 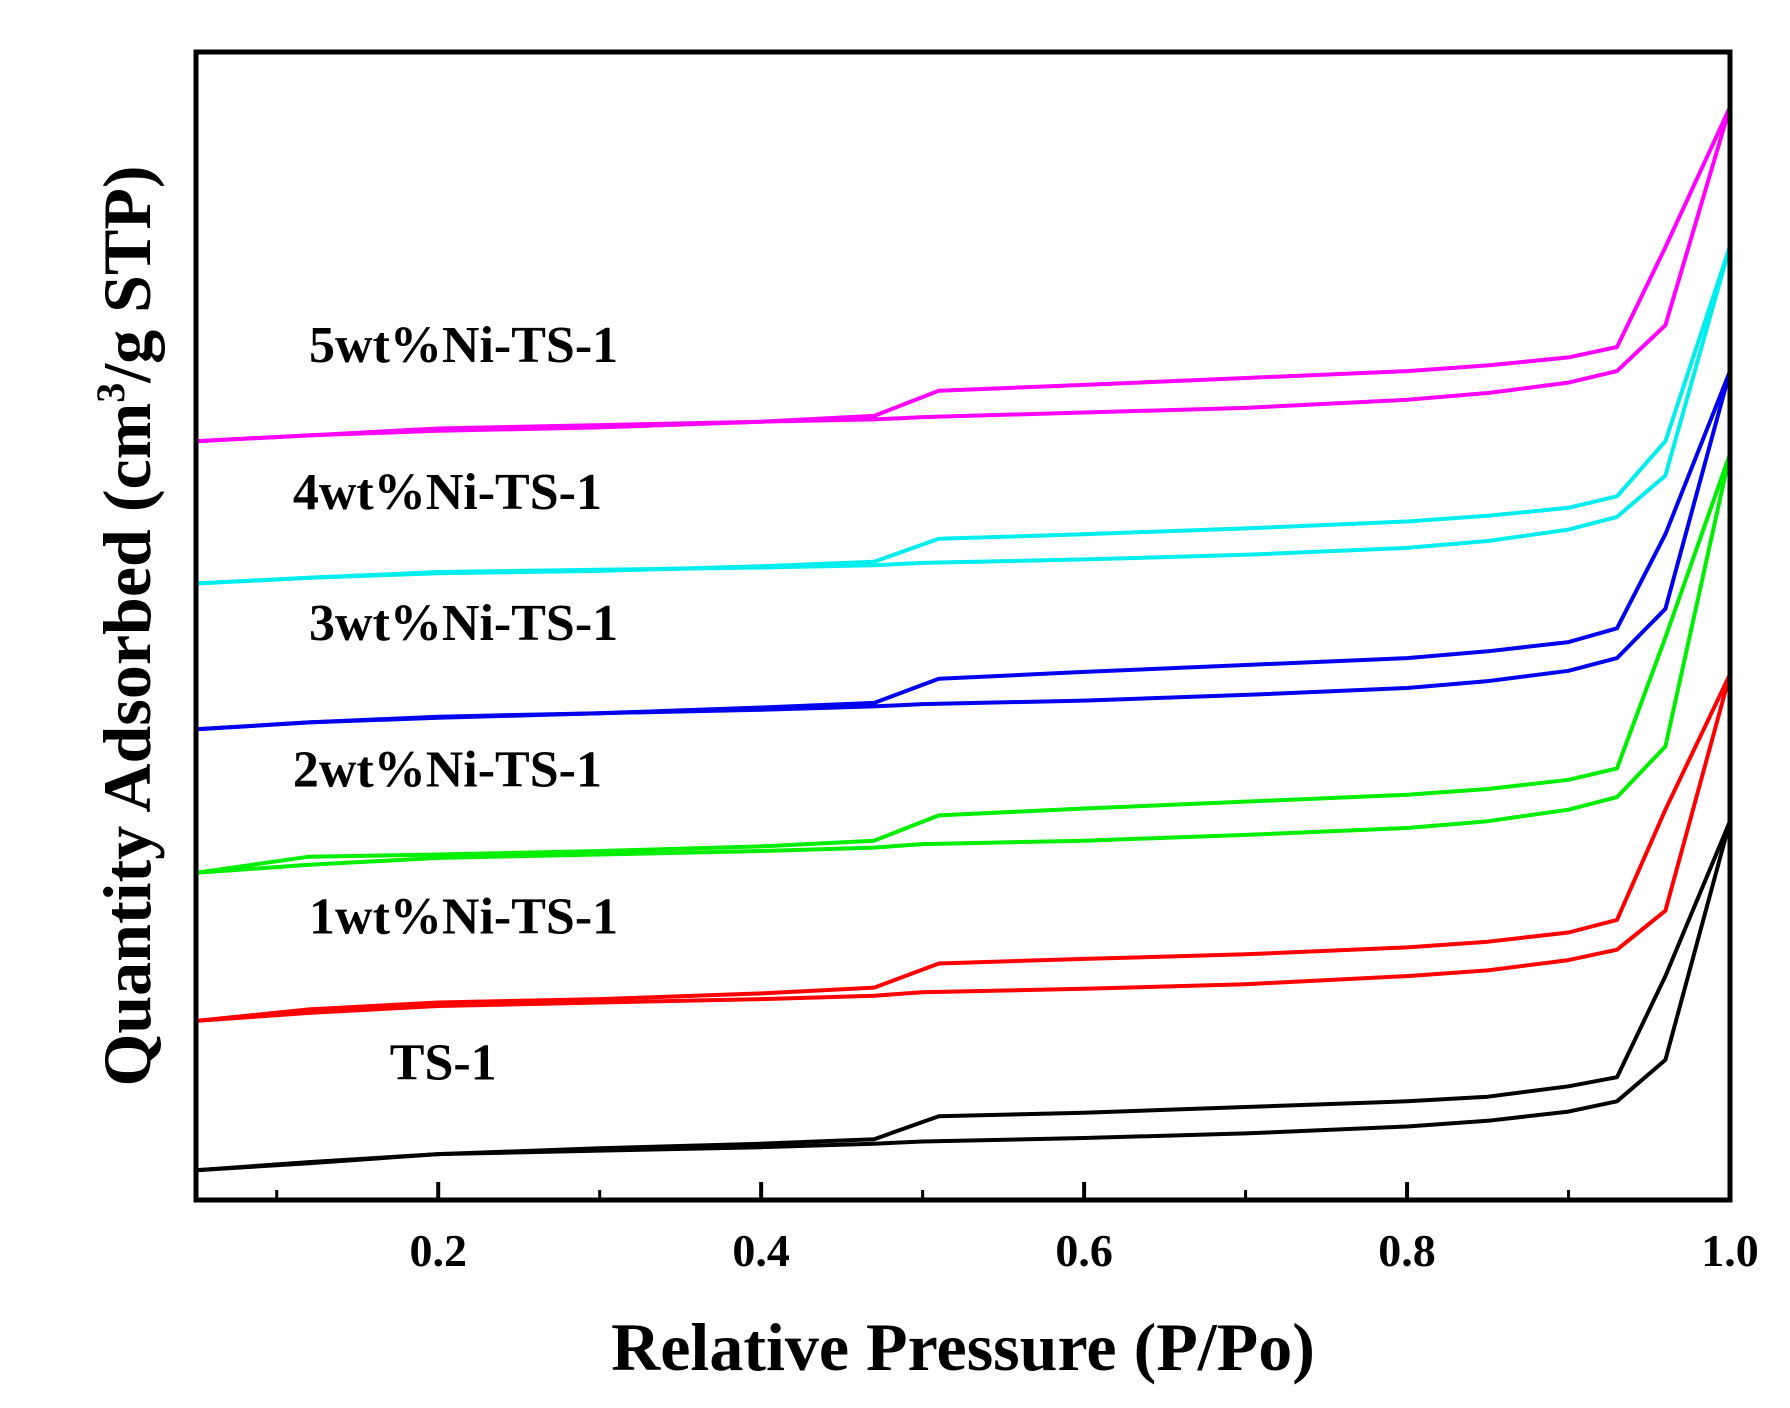 I want to click on x-axis-title: Relative Pressure (P/Po), so click(x=963, y=1347).